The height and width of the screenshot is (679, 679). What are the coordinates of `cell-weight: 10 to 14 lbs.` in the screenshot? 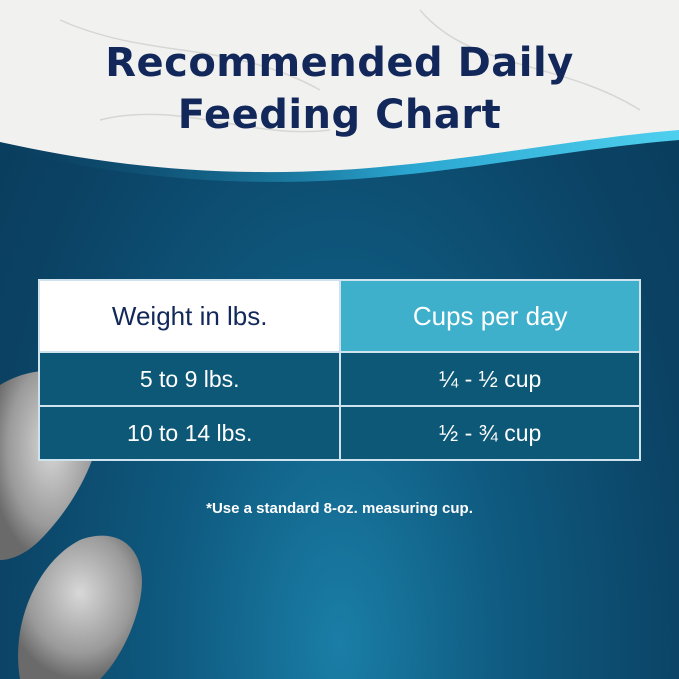 It's located at (189, 433).